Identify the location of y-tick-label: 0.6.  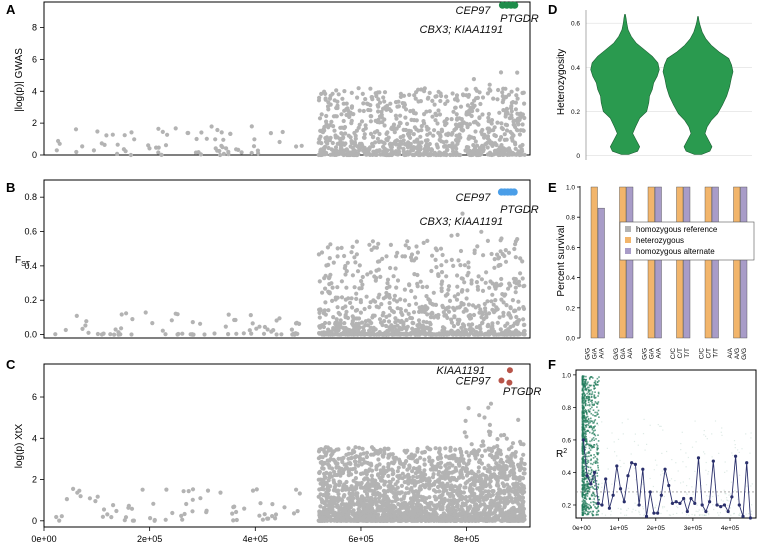
(575, 24).